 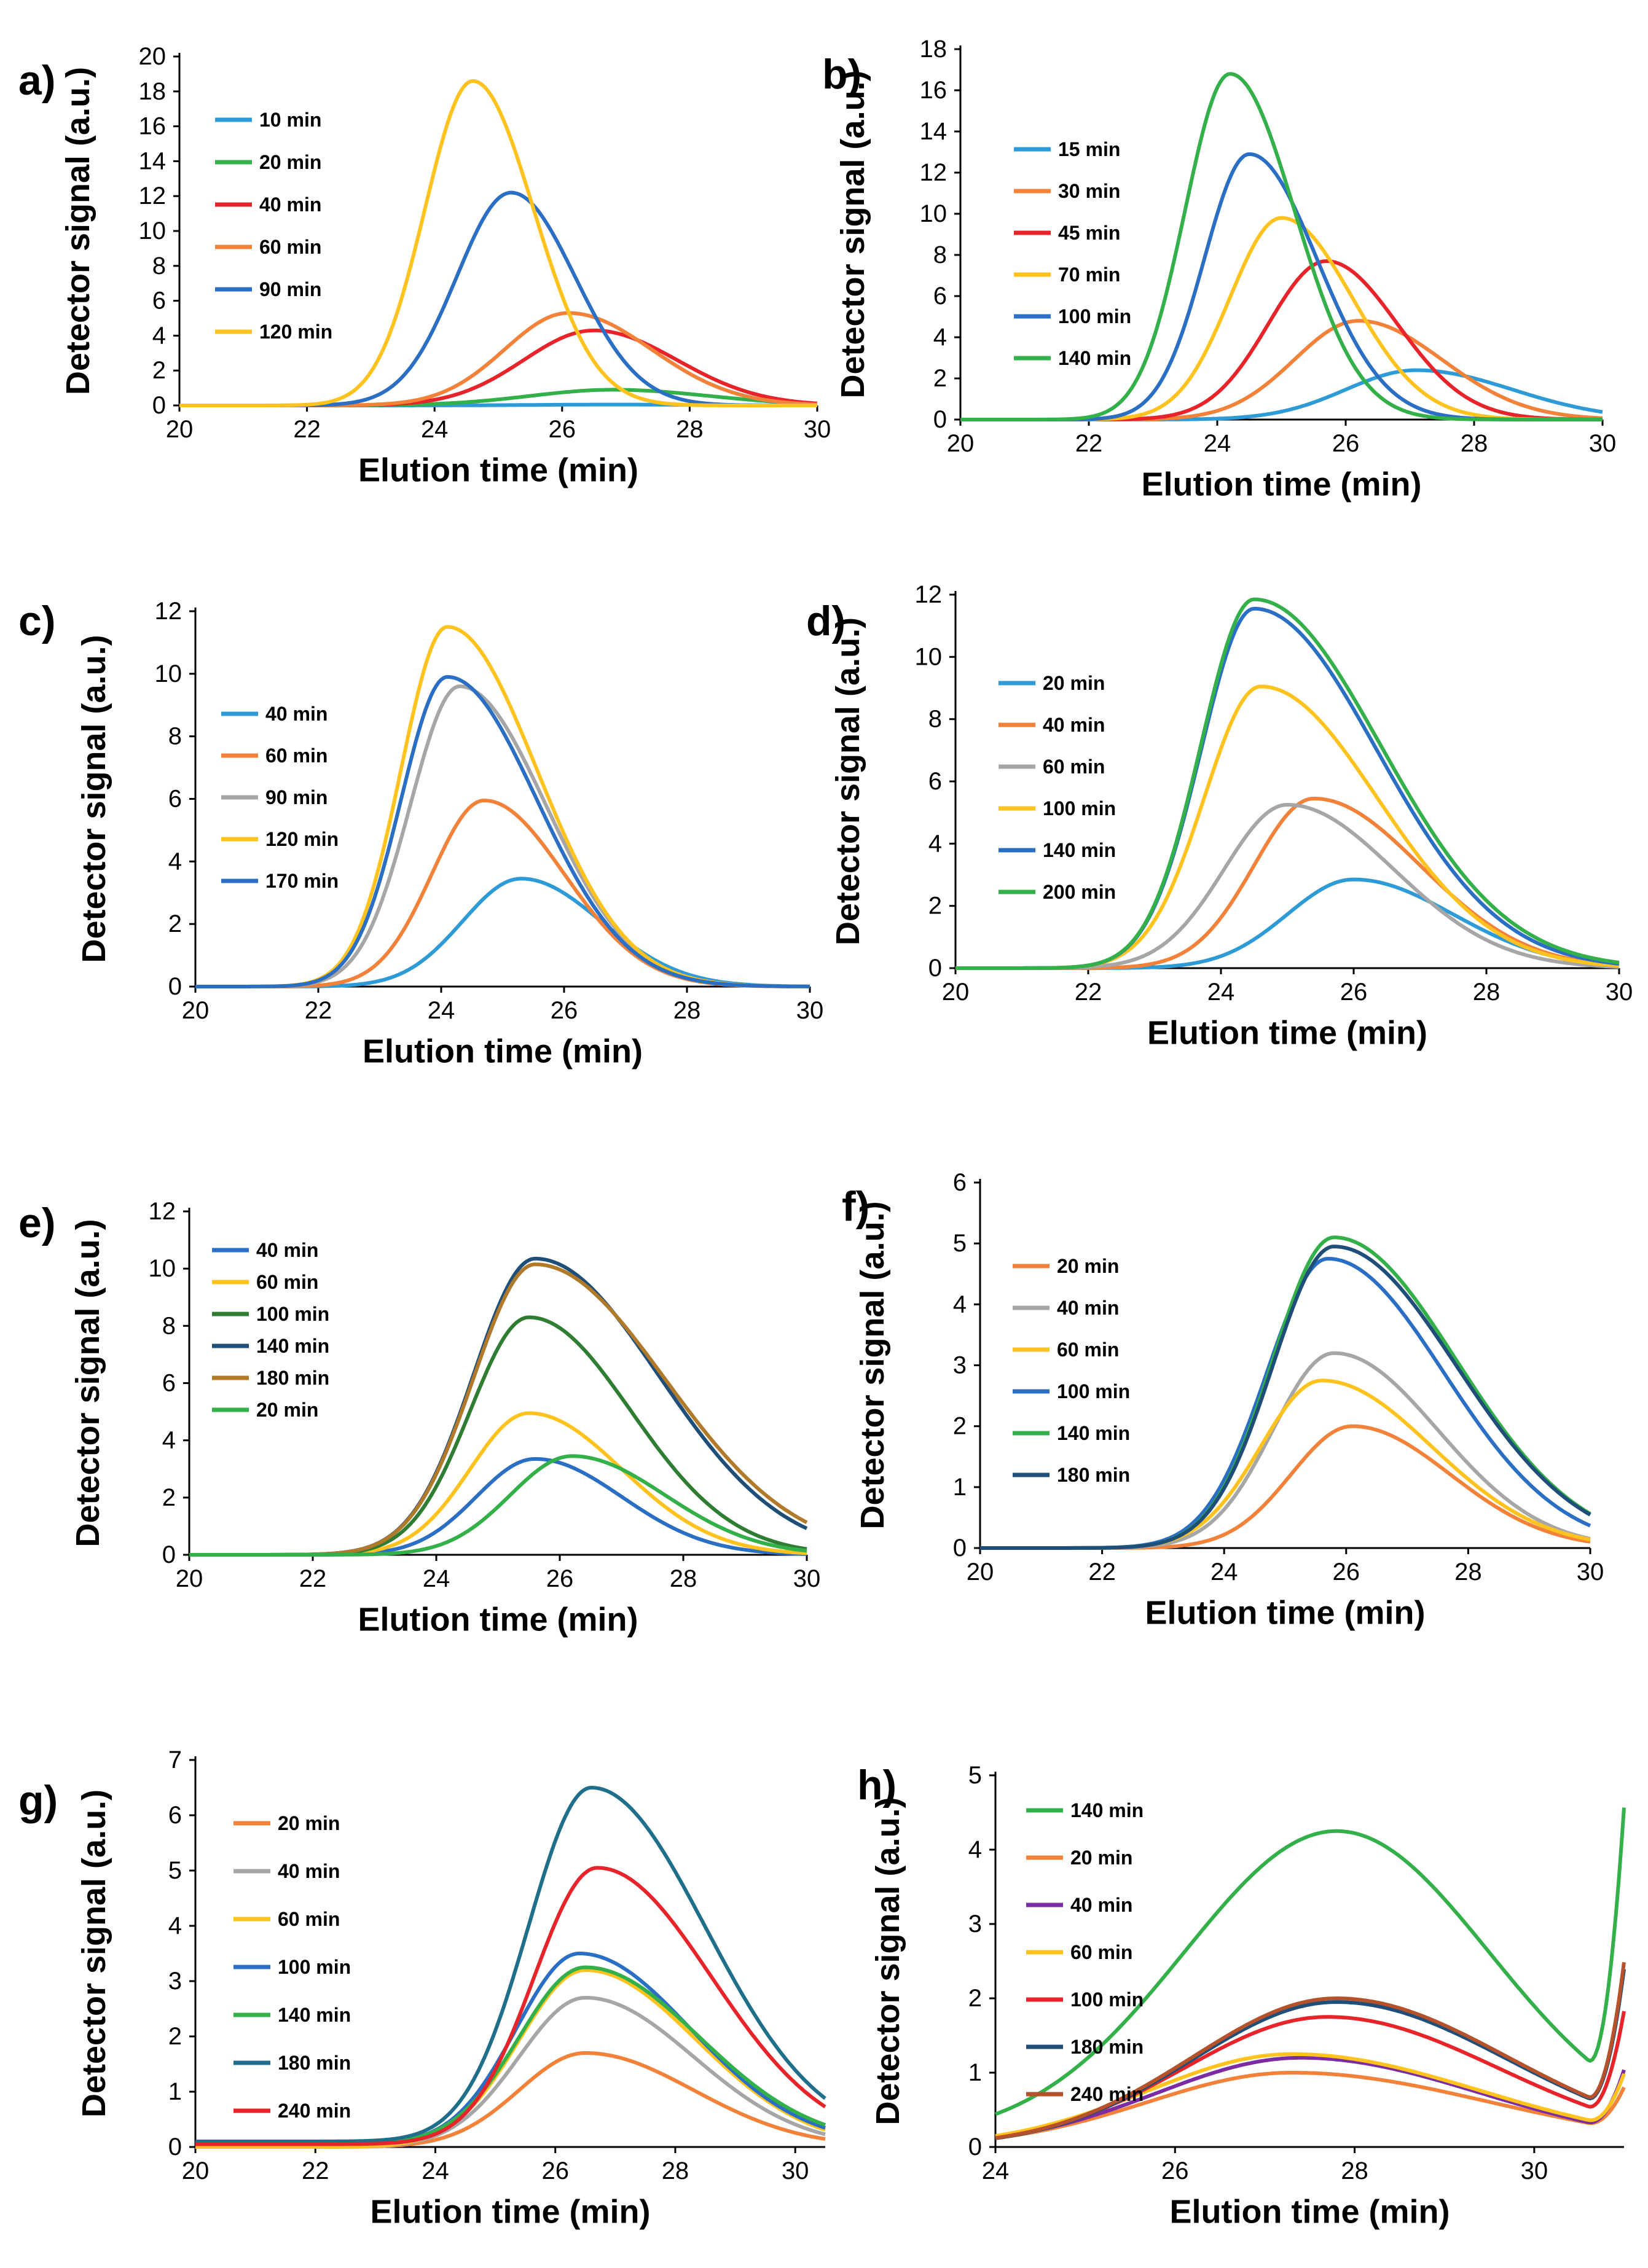 I want to click on series-line-30-min, so click(x=1282, y=370).